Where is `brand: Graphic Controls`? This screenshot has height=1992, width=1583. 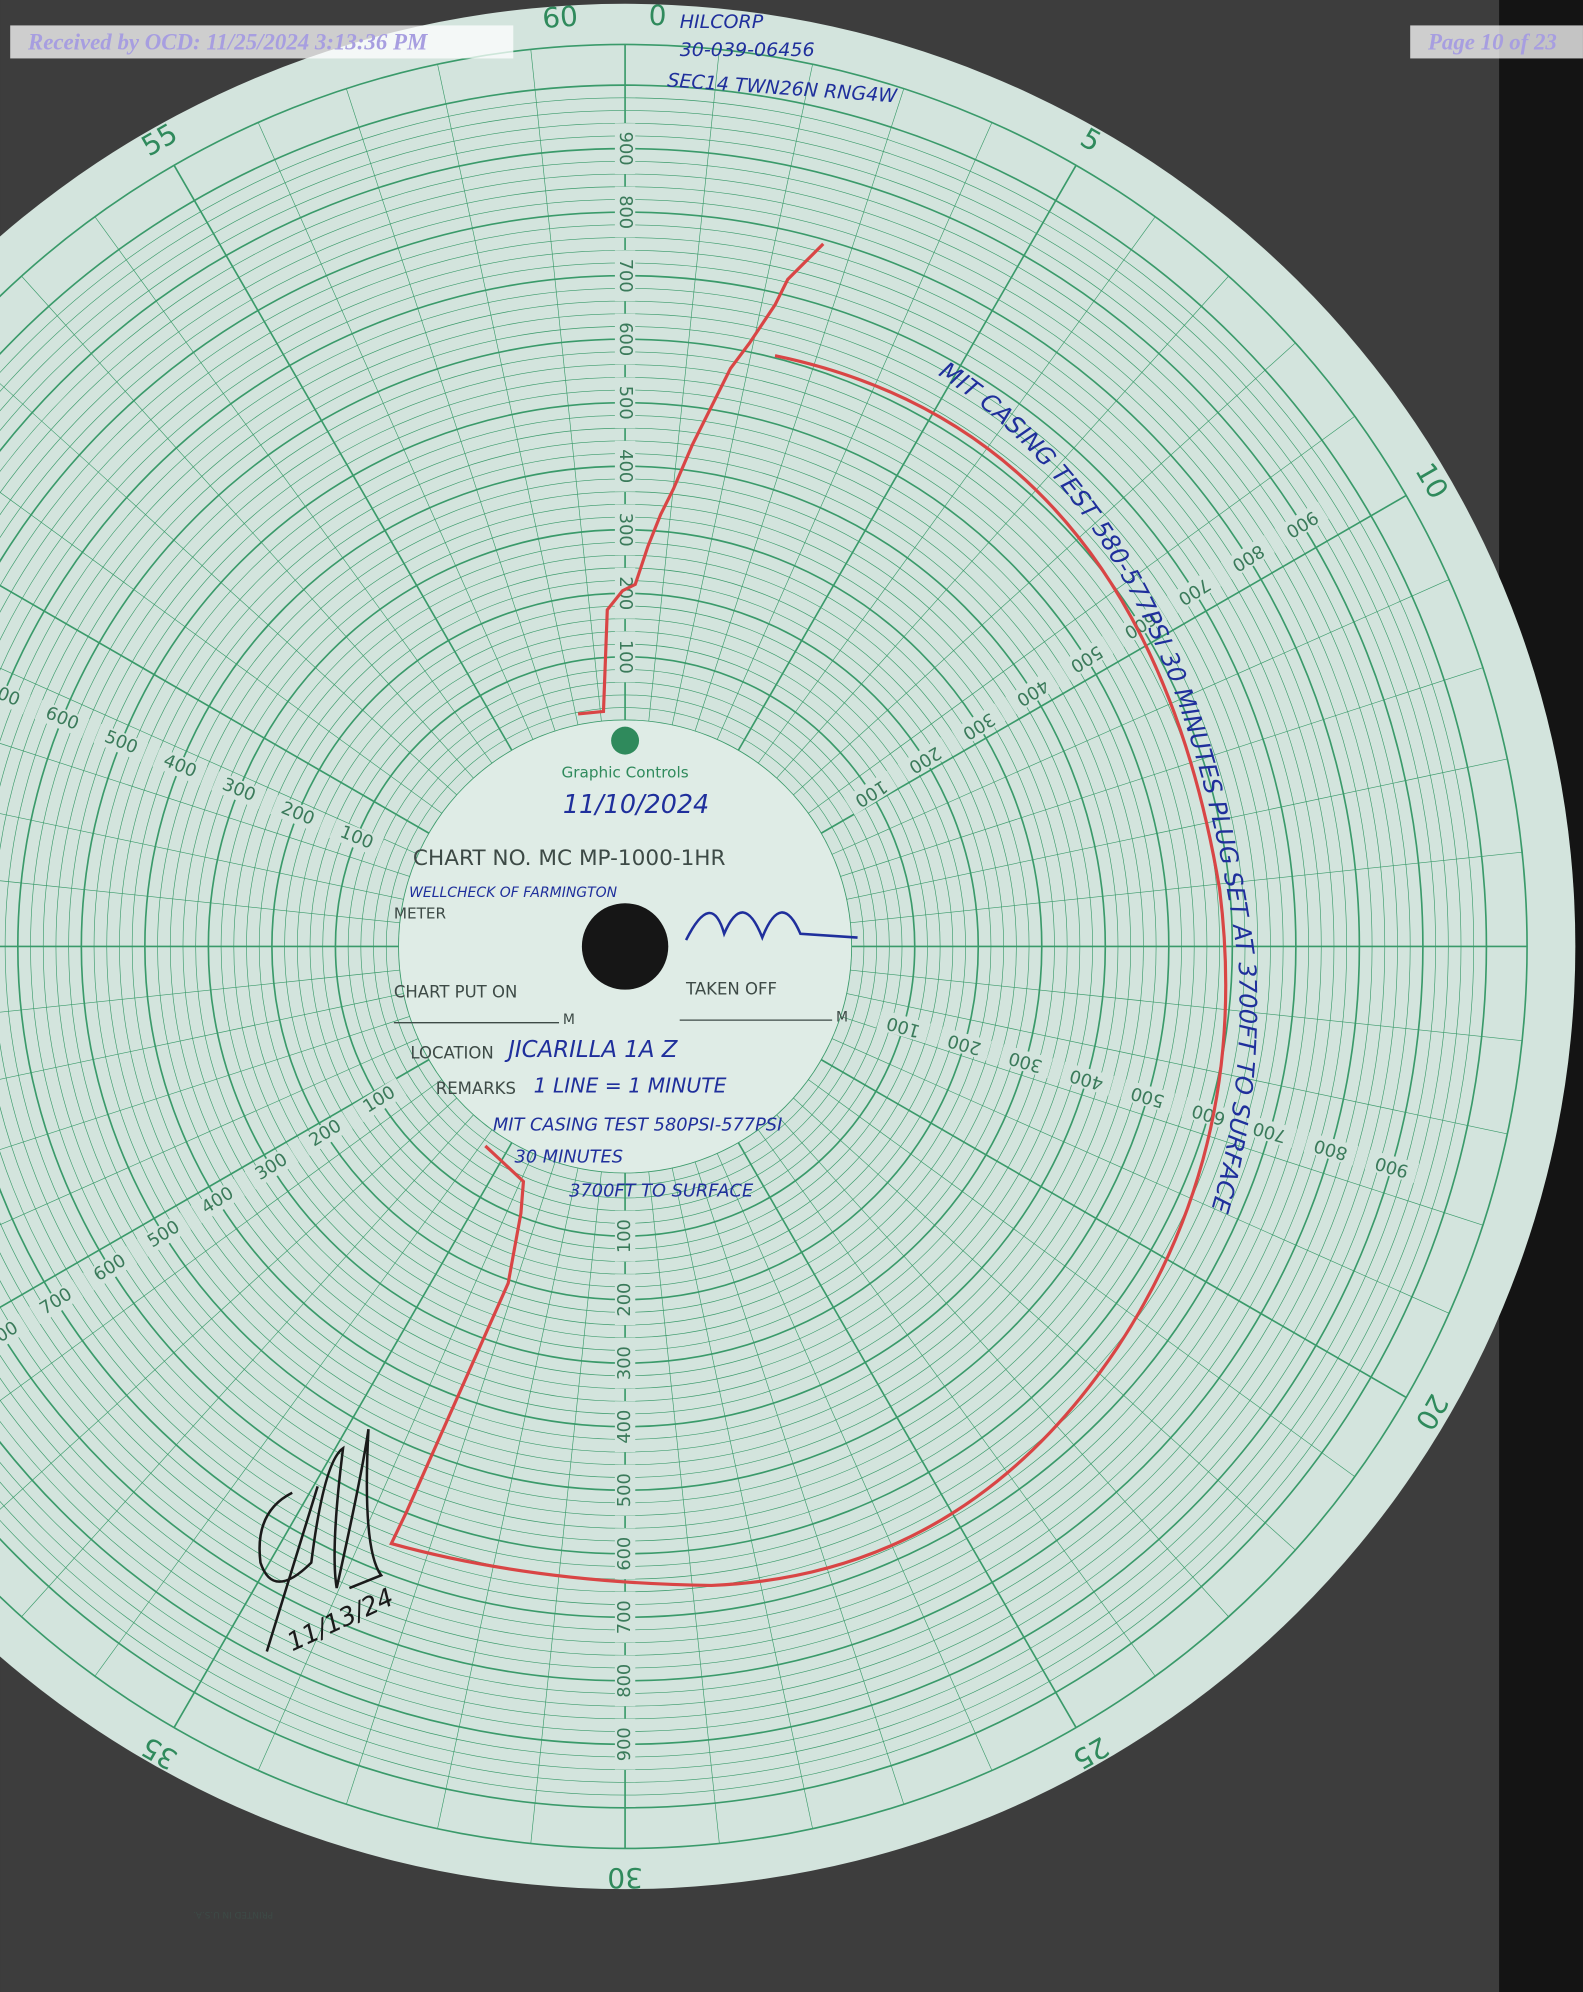
brand: Graphic Controls is located at coordinates (624, 772).